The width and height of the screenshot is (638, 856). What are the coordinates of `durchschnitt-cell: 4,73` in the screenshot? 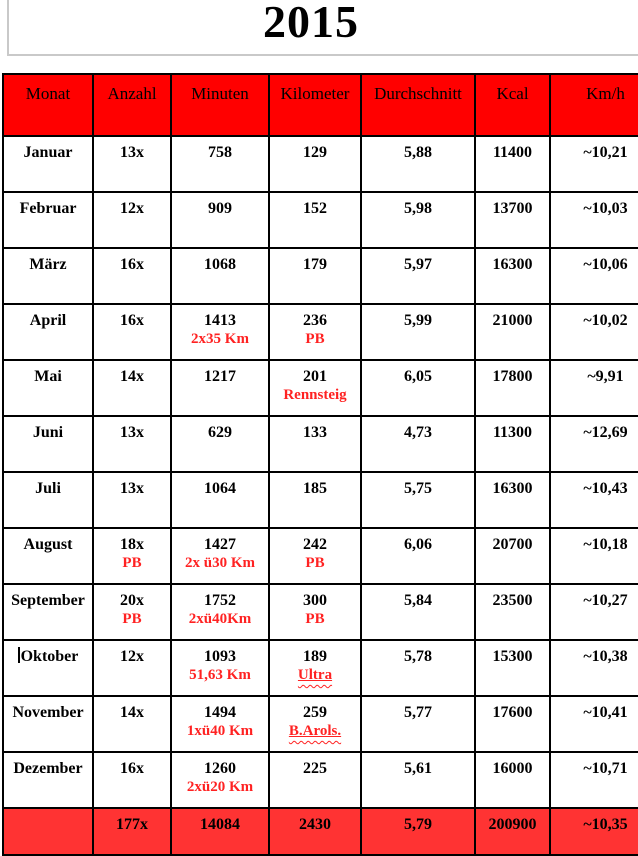 It's located at (419, 445).